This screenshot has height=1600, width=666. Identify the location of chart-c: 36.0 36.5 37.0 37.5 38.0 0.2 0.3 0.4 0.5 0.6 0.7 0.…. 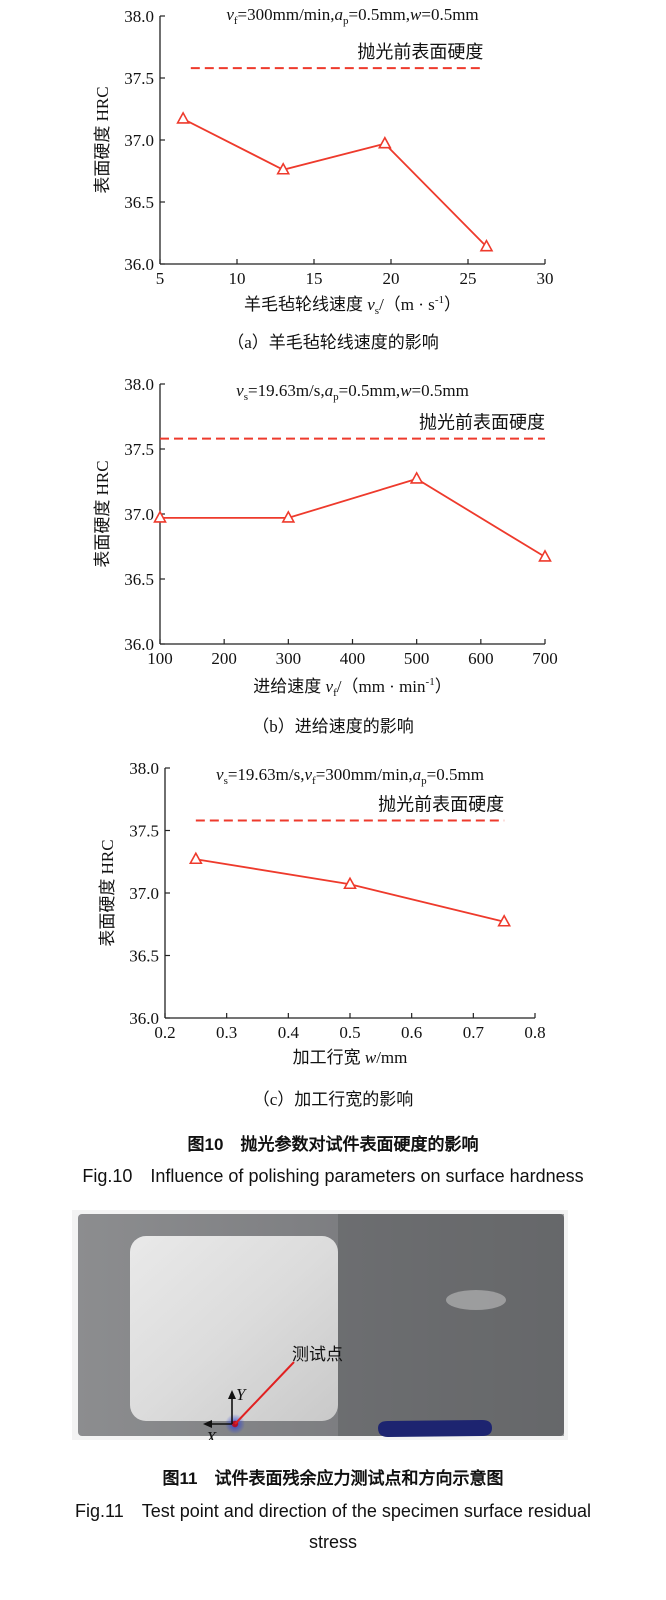
(322, 913).